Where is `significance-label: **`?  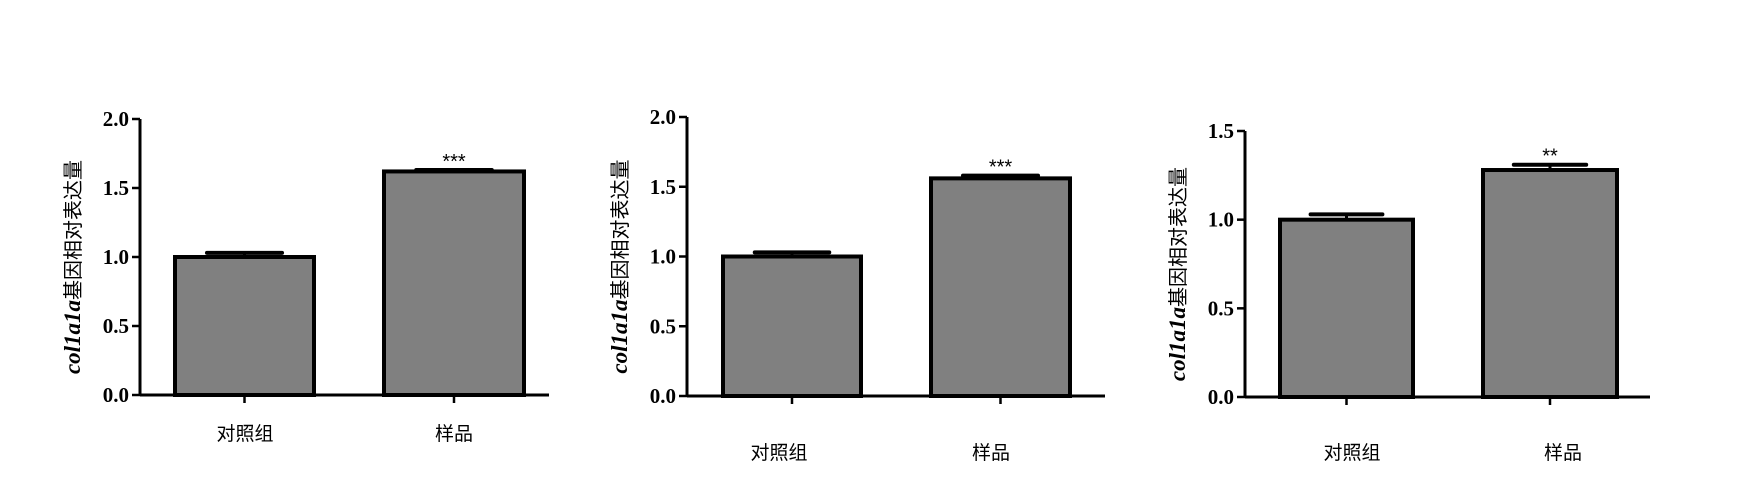 significance-label: ** is located at coordinates (1550, 157).